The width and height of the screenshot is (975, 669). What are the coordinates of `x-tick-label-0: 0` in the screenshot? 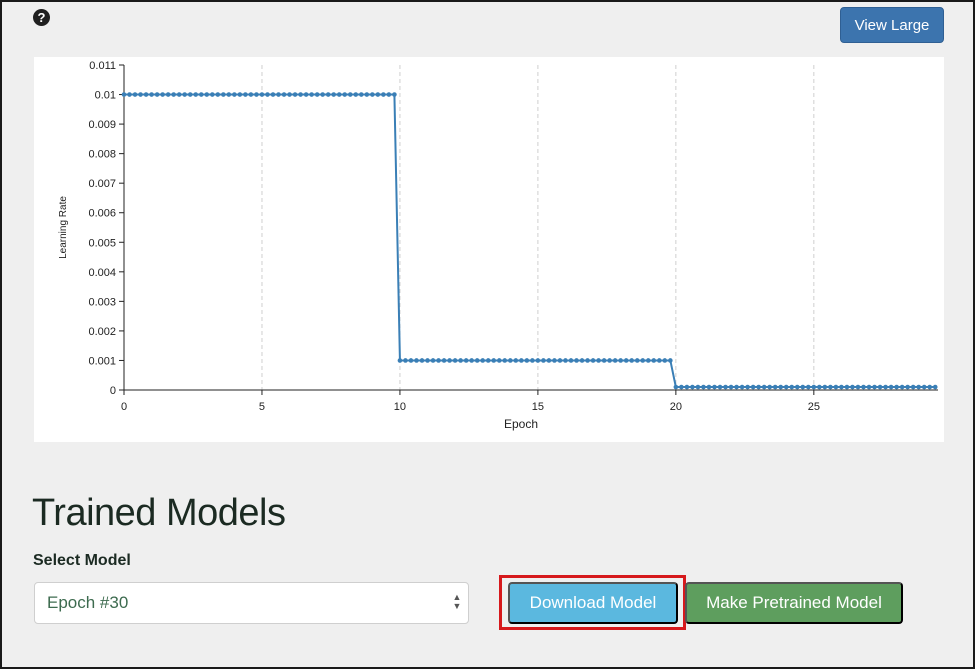 It's located at (124, 407).